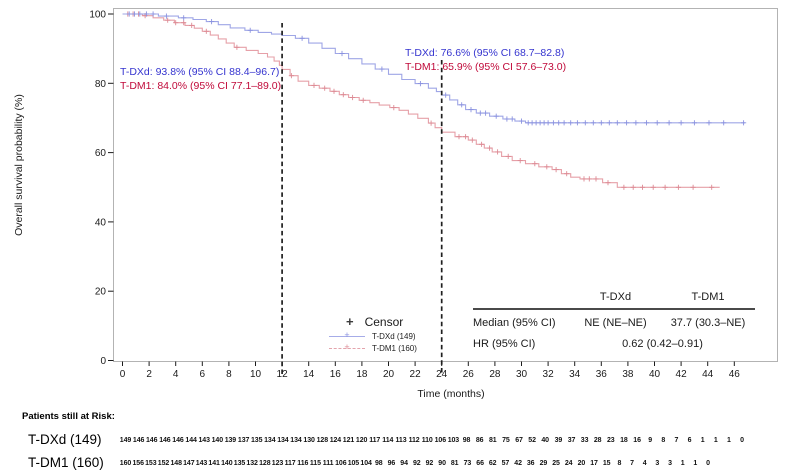  What do you see at coordinates (611, 440) in the screenshot?
I see `risk-value: 23` at bounding box center [611, 440].